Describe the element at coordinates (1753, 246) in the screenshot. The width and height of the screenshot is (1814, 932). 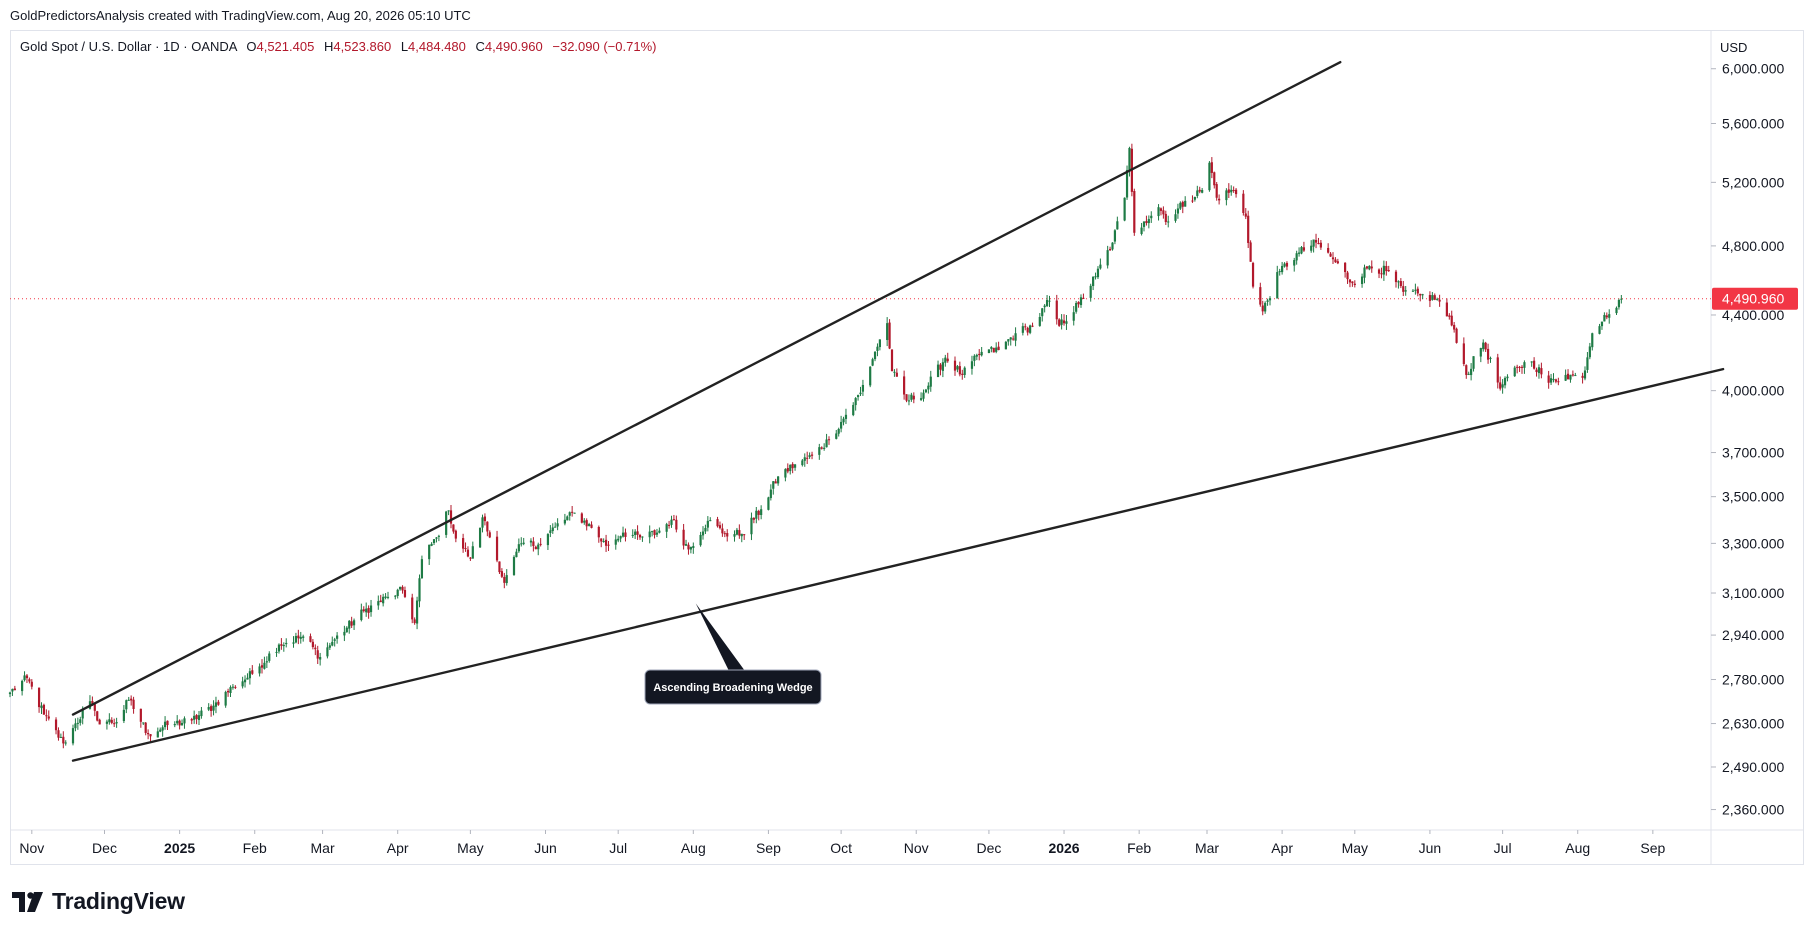
I see `price-axis-label: 4,800.000` at that location.